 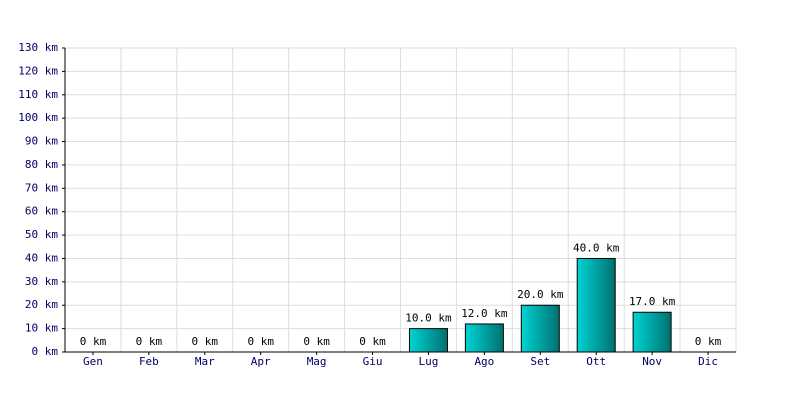 What do you see at coordinates (540, 361) in the screenshot?
I see `x-tick-label: Set` at bounding box center [540, 361].